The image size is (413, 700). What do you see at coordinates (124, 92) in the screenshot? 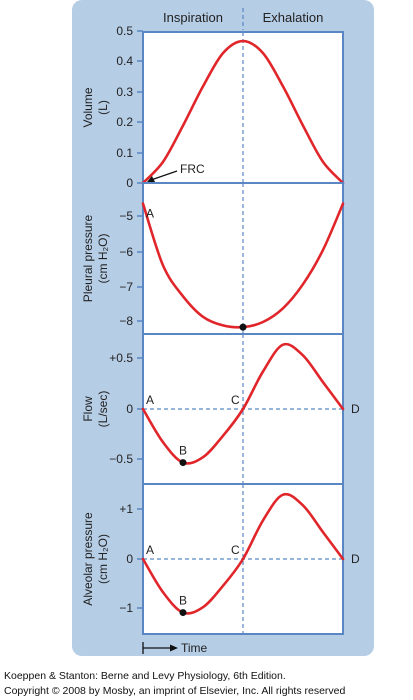
I see `y-tick-label: 0.3` at bounding box center [124, 92].